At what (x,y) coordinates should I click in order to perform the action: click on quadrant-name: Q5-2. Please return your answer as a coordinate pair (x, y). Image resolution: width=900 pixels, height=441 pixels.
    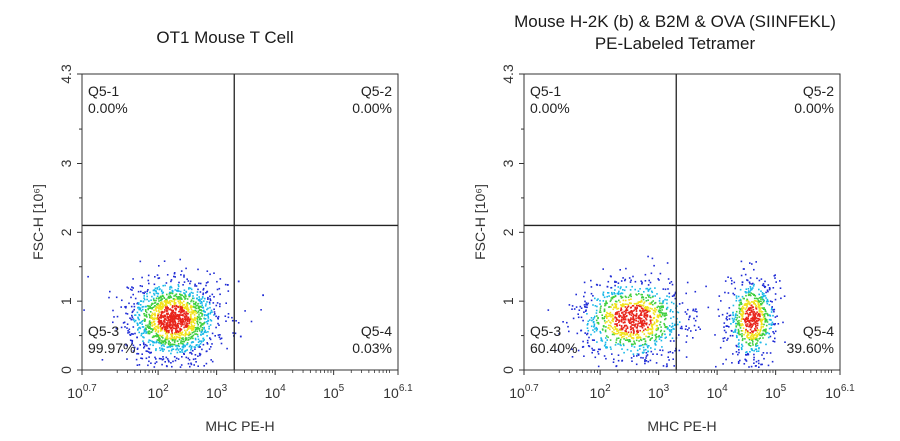
    Looking at the image, I should click on (376, 91).